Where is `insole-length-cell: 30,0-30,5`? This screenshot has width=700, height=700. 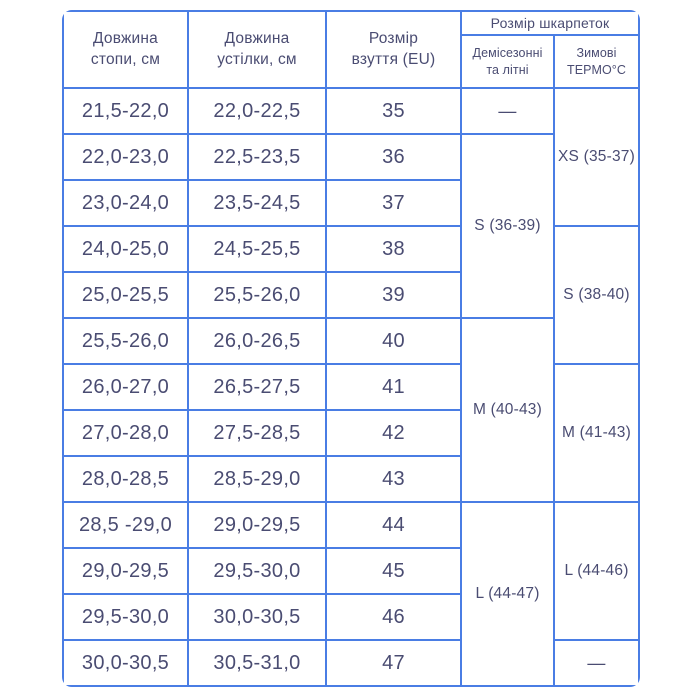
insole-length-cell: 30,0-30,5 is located at coordinates (256, 616).